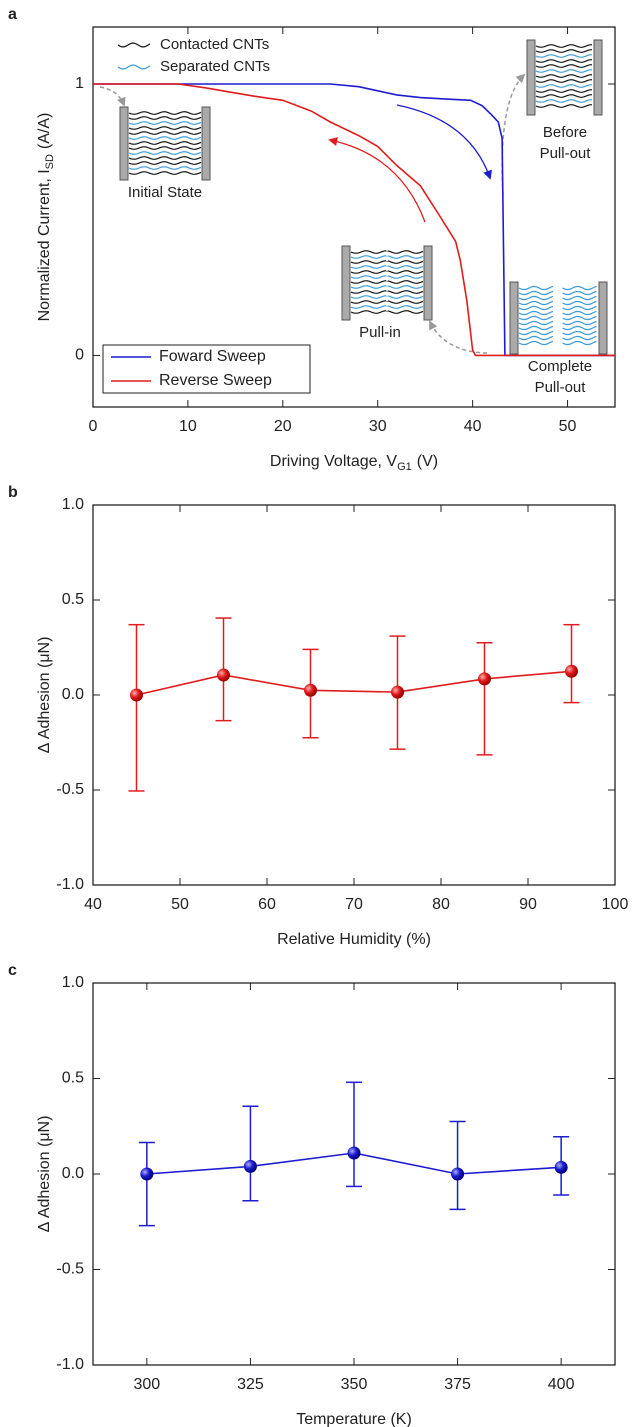 This screenshot has height=1427, width=632. Describe the element at coordinates (377, 180) in the screenshot. I see `sweep-arrow` at that location.